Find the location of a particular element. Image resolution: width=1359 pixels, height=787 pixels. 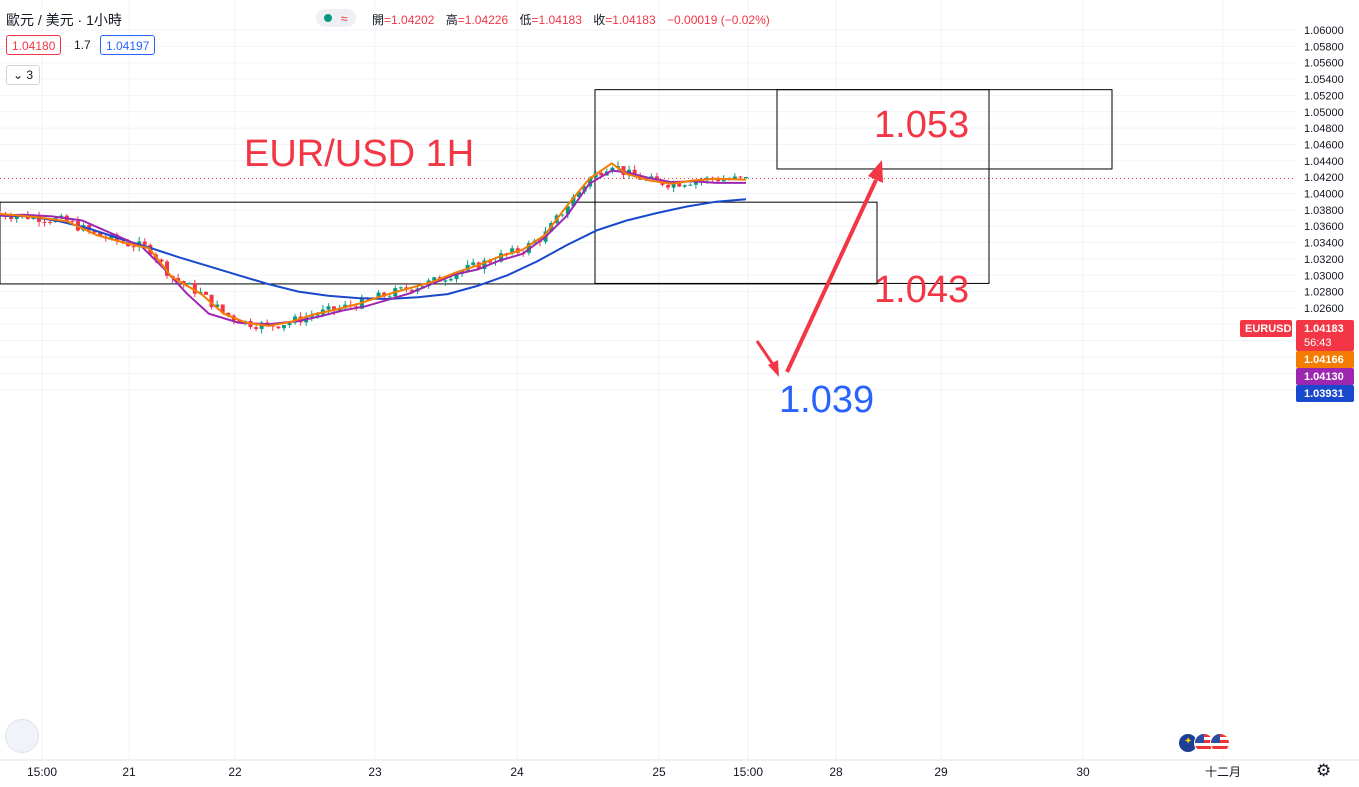

price-tick-label: 1.04600 is located at coordinates (1324, 145).